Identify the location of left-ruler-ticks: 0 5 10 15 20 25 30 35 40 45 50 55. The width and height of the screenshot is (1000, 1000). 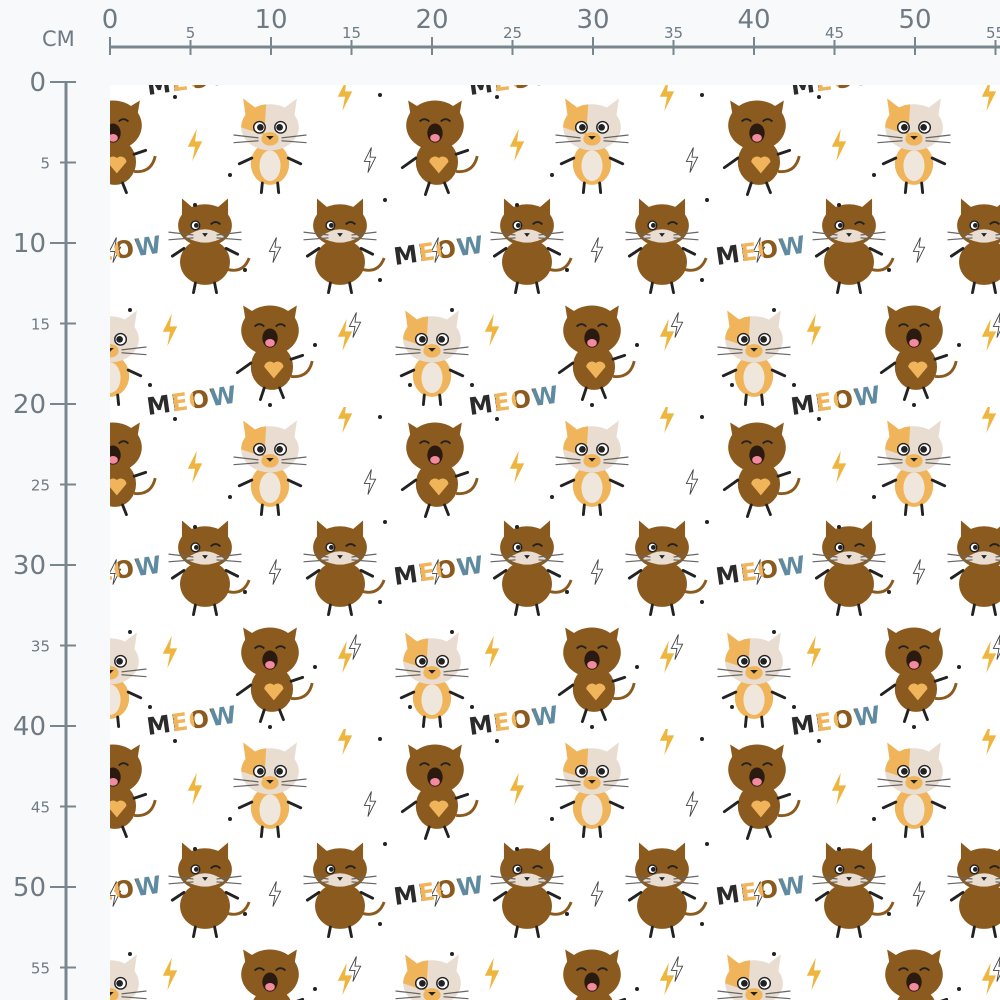
(44, 523).